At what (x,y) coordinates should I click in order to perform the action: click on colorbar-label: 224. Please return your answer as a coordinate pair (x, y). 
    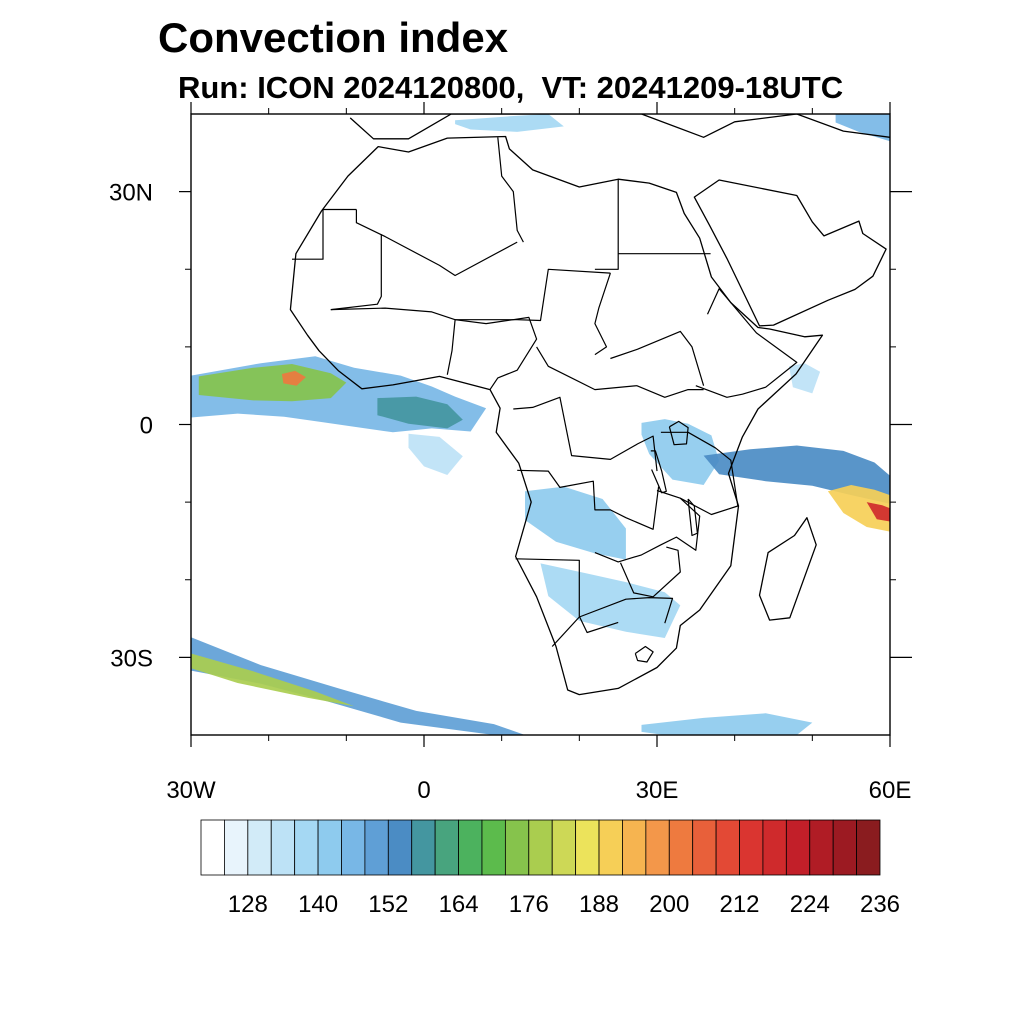
    Looking at the image, I should click on (810, 904).